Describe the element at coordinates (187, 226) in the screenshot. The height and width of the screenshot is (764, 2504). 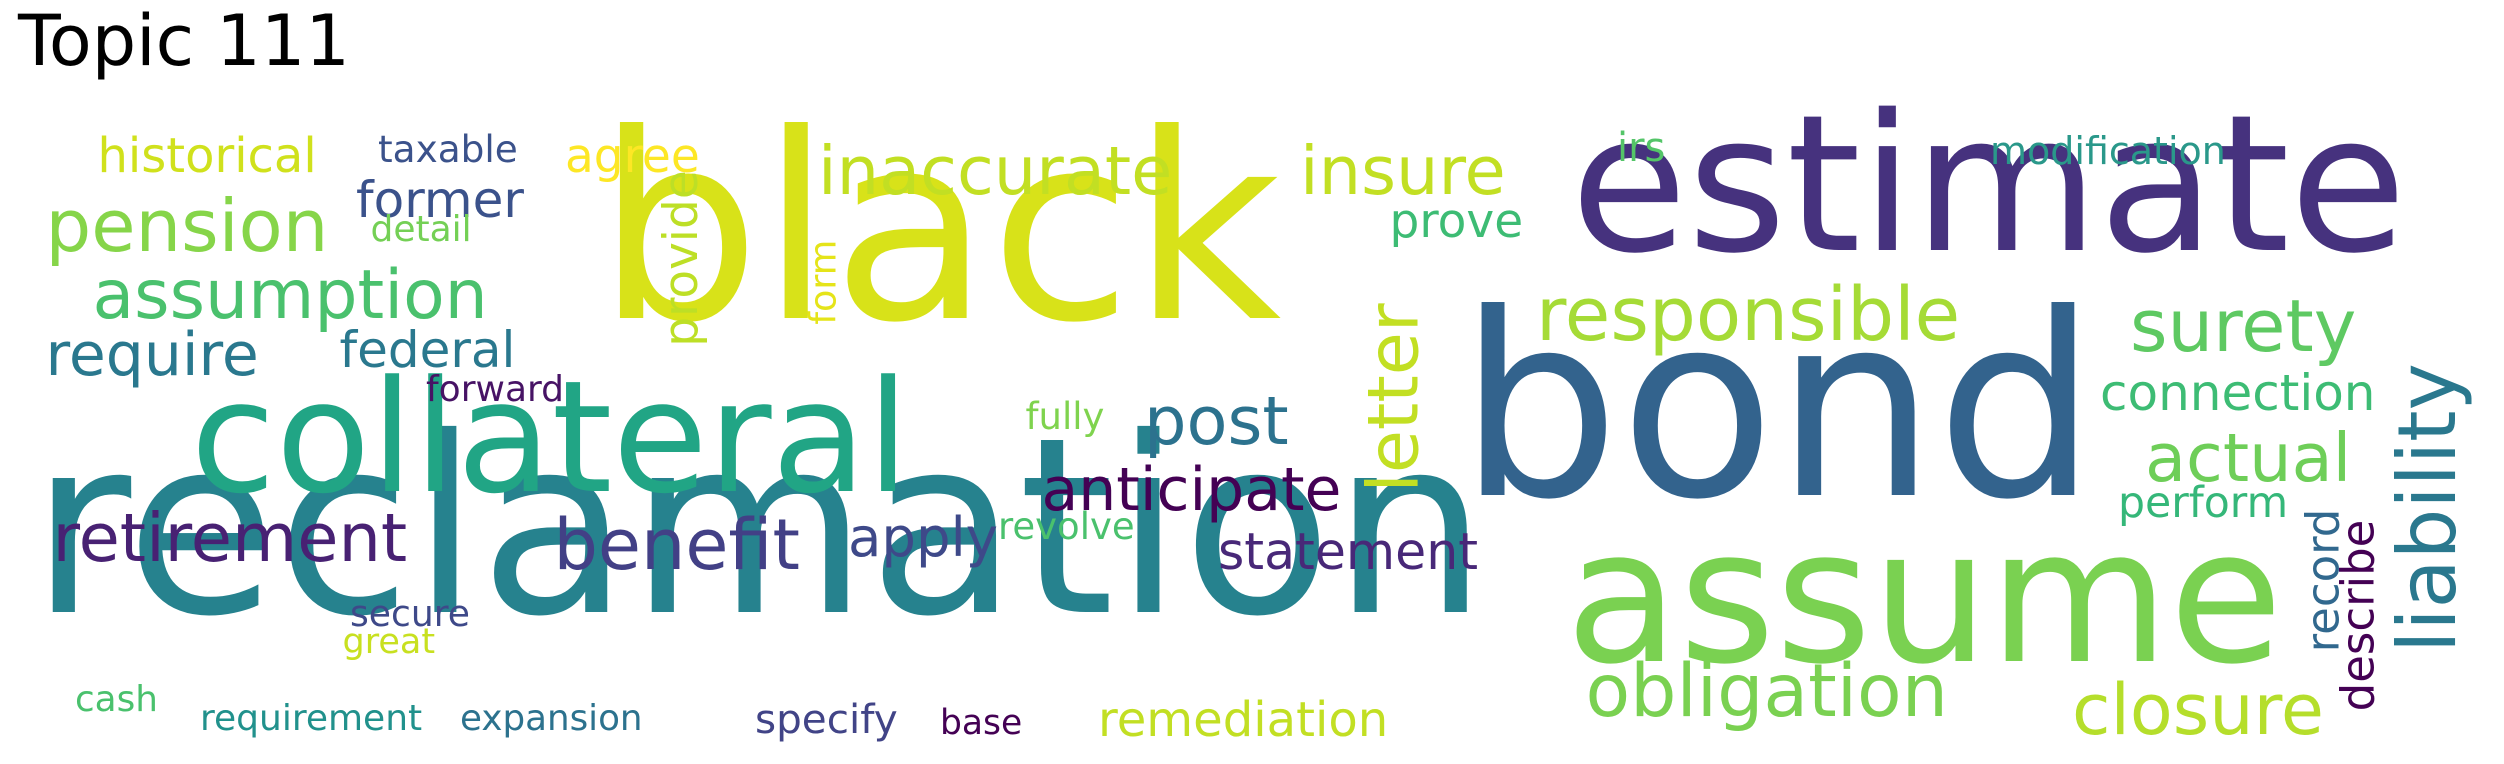
I see `word-pension: pension` at that location.